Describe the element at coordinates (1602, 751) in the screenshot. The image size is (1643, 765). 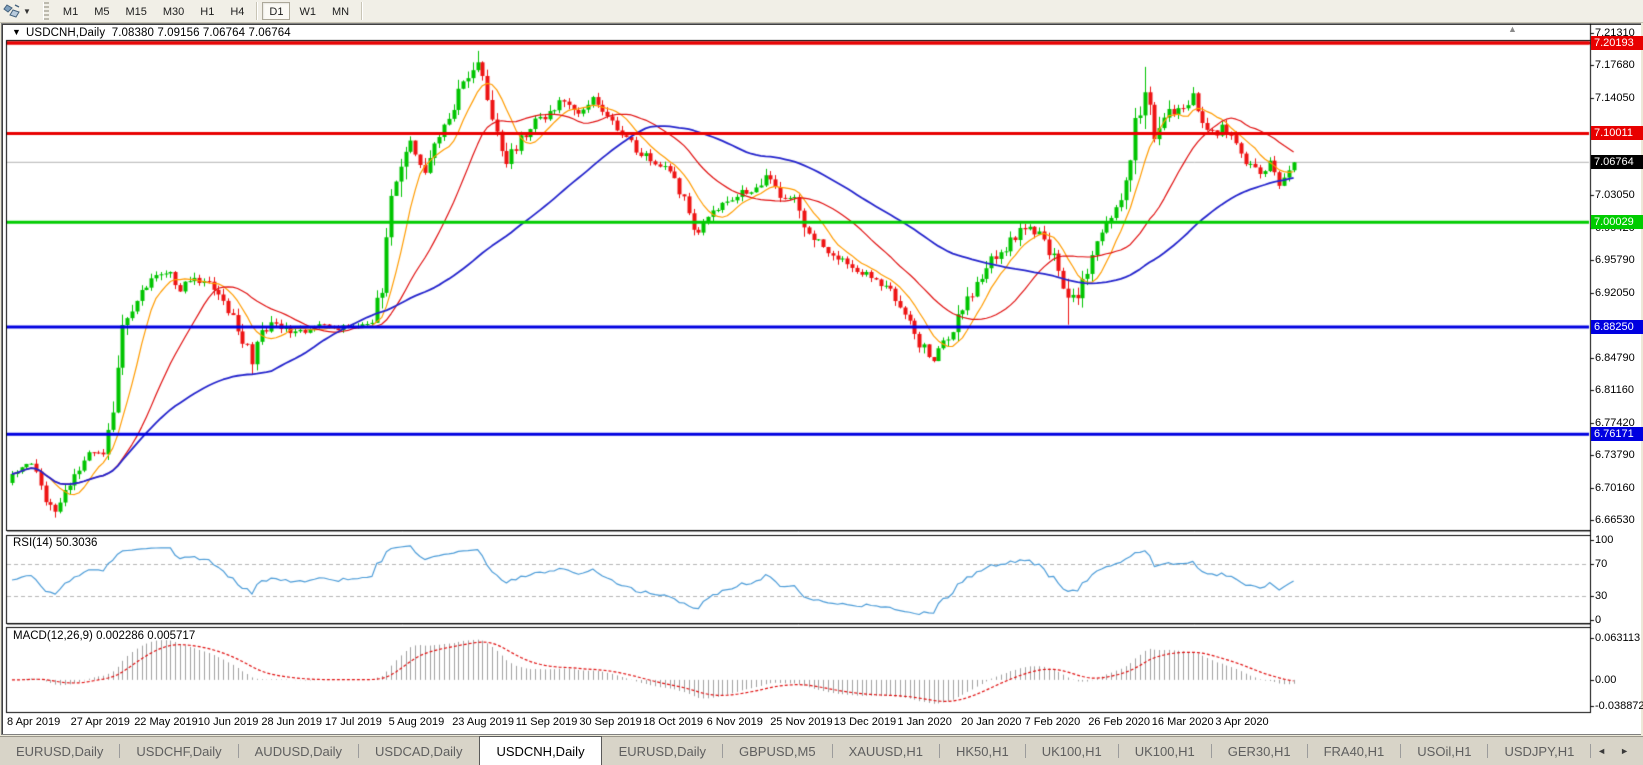
I see `tab-scroll-left-icon: ◄` at that location.